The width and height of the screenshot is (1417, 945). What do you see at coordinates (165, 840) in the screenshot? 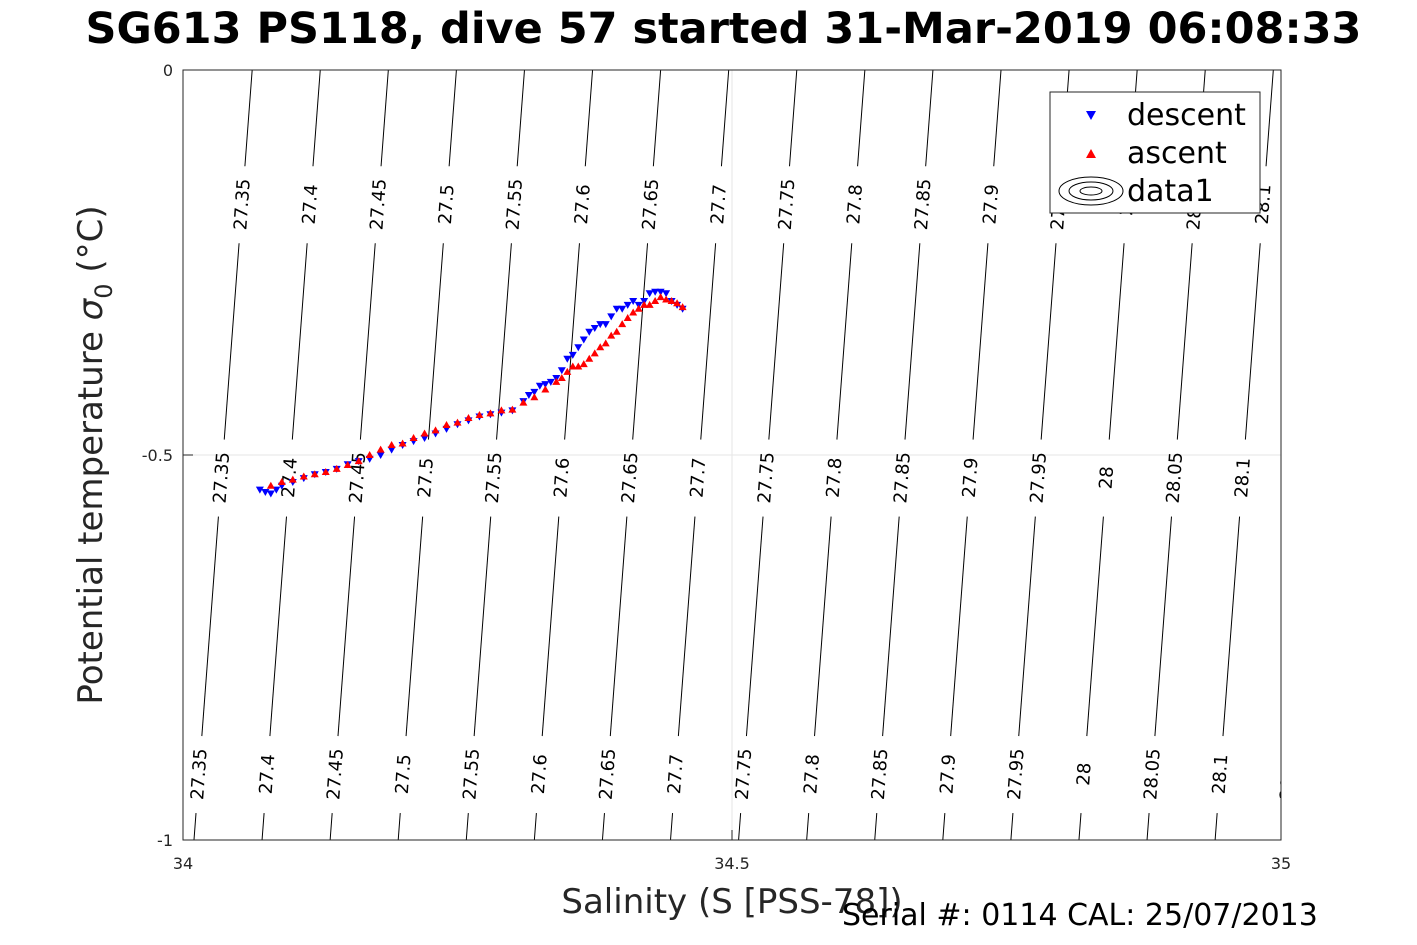
I see `y-tick-label: -1` at bounding box center [165, 840].